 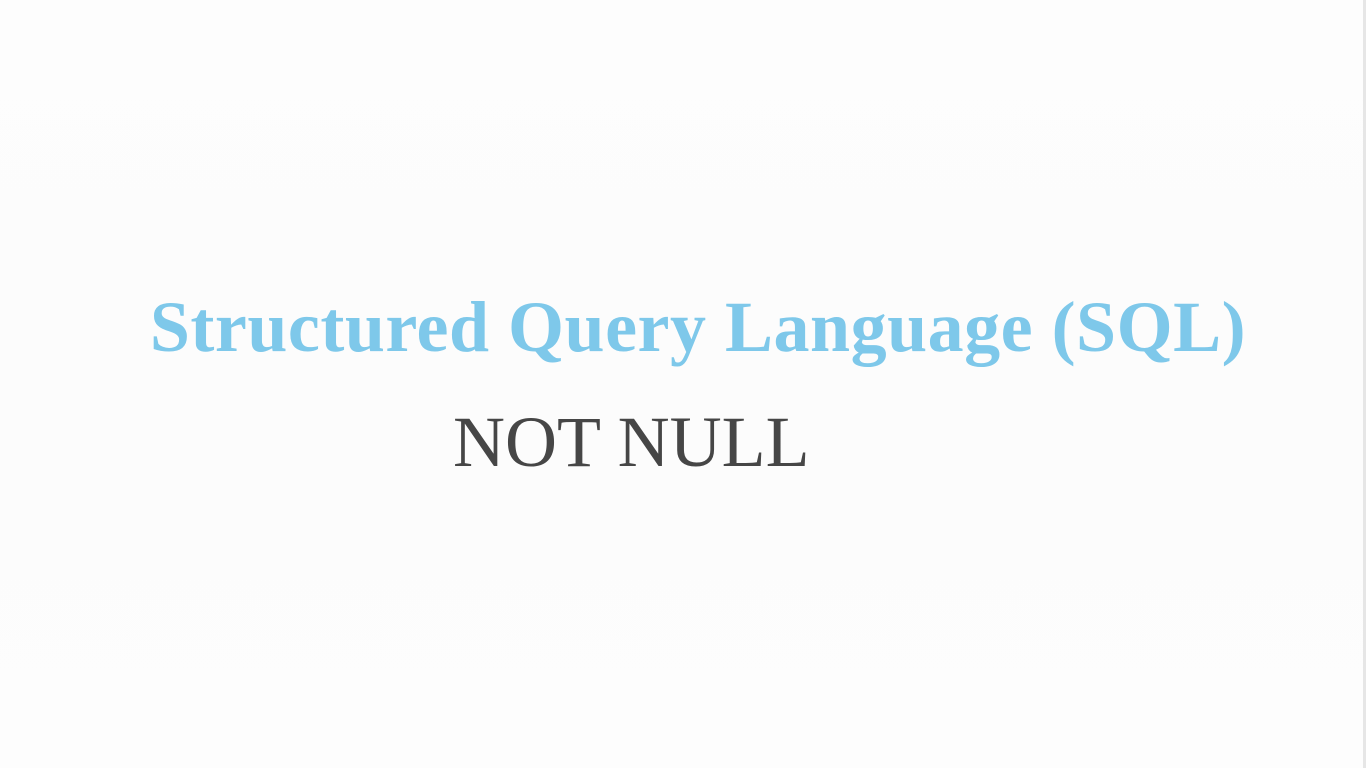 I want to click on slide-title: Structured Query Language (SQL), so click(x=698, y=327).